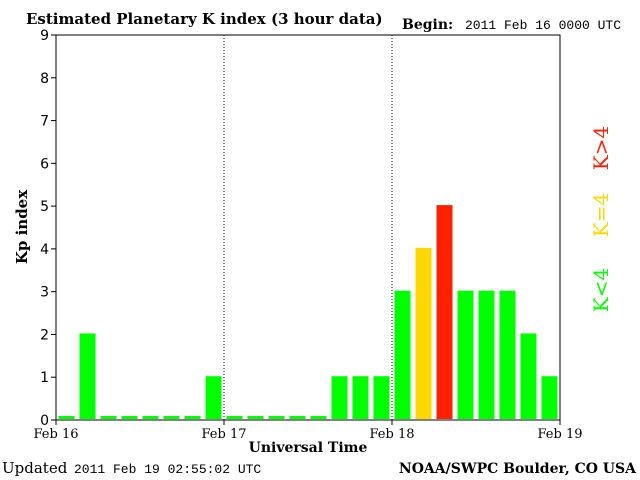  I want to click on begin-label: Begin:, so click(427, 25).